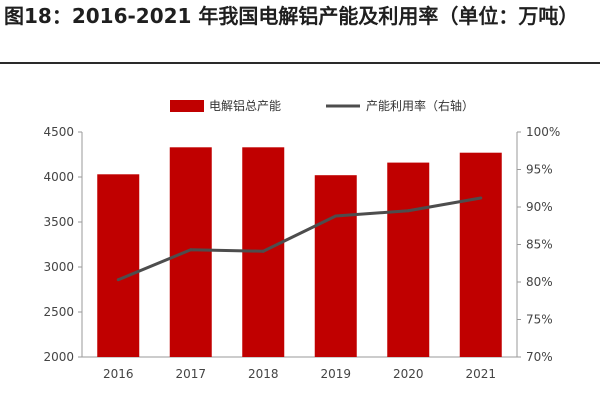 This screenshot has height=400, width=600. What do you see at coordinates (335, 266) in the screenshot?
I see `bar-2019` at bounding box center [335, 266].